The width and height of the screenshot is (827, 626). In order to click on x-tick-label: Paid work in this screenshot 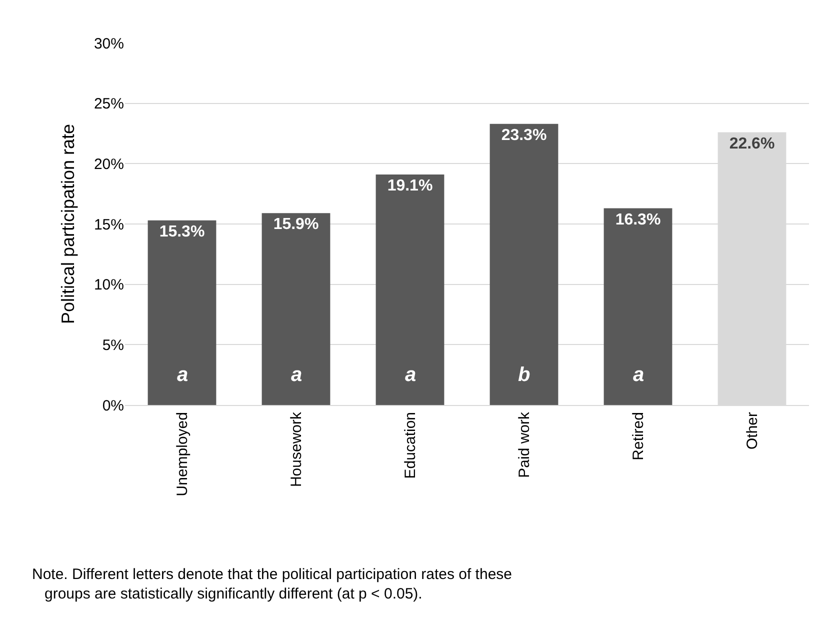, I will do `click(524, 445)`.